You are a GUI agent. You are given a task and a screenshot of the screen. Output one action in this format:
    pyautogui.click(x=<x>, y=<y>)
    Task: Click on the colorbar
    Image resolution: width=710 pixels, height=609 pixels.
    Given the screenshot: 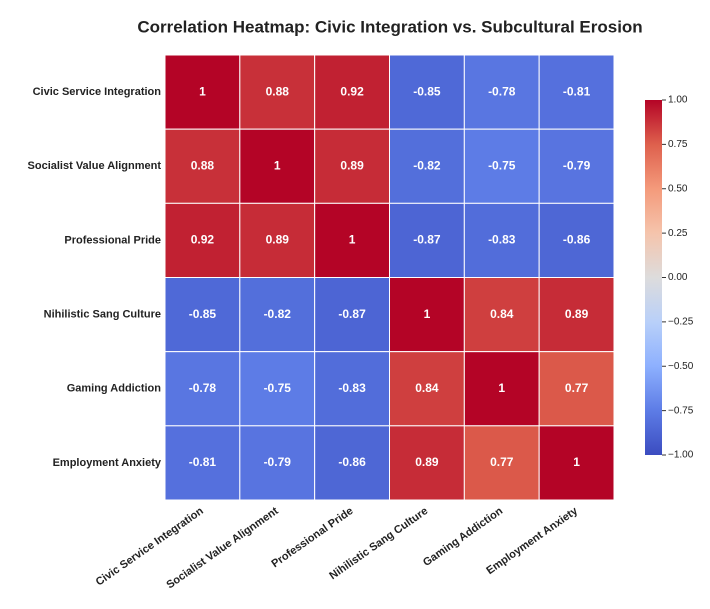 What is the action you would take?
    pyautogui.click(x=653, y=277)
    